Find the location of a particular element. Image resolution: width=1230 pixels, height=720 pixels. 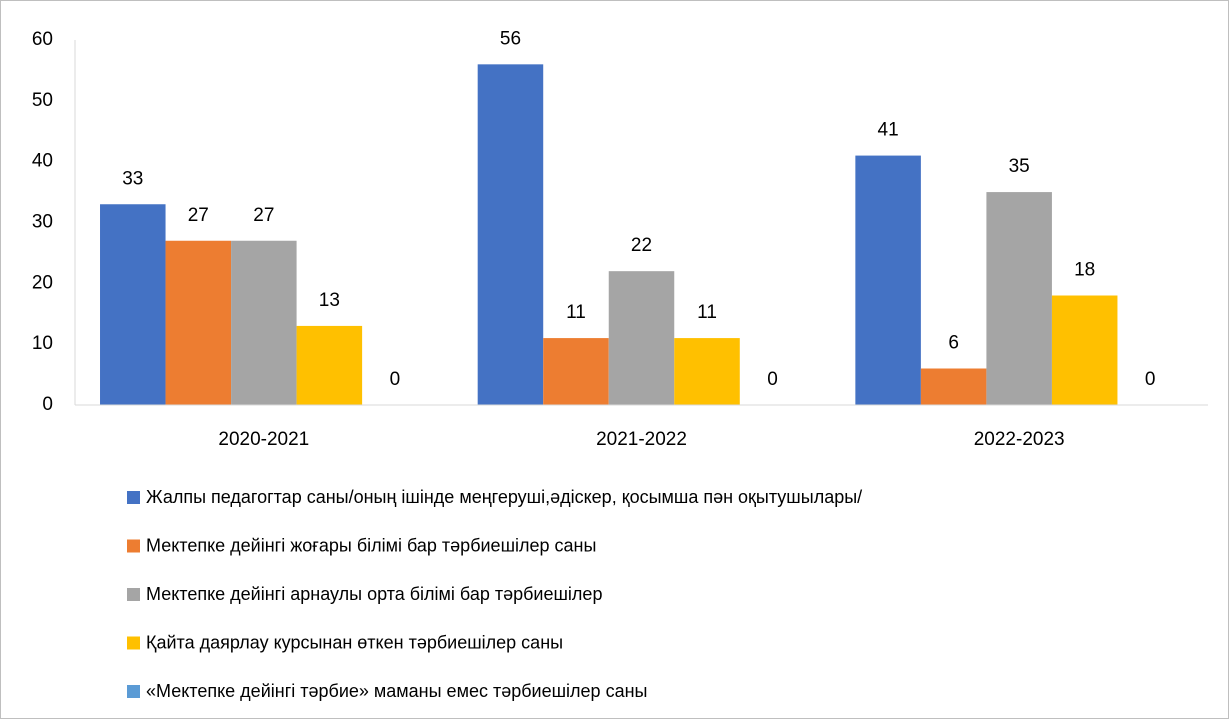

data-label: 6 is located at coordinates (953, 343).